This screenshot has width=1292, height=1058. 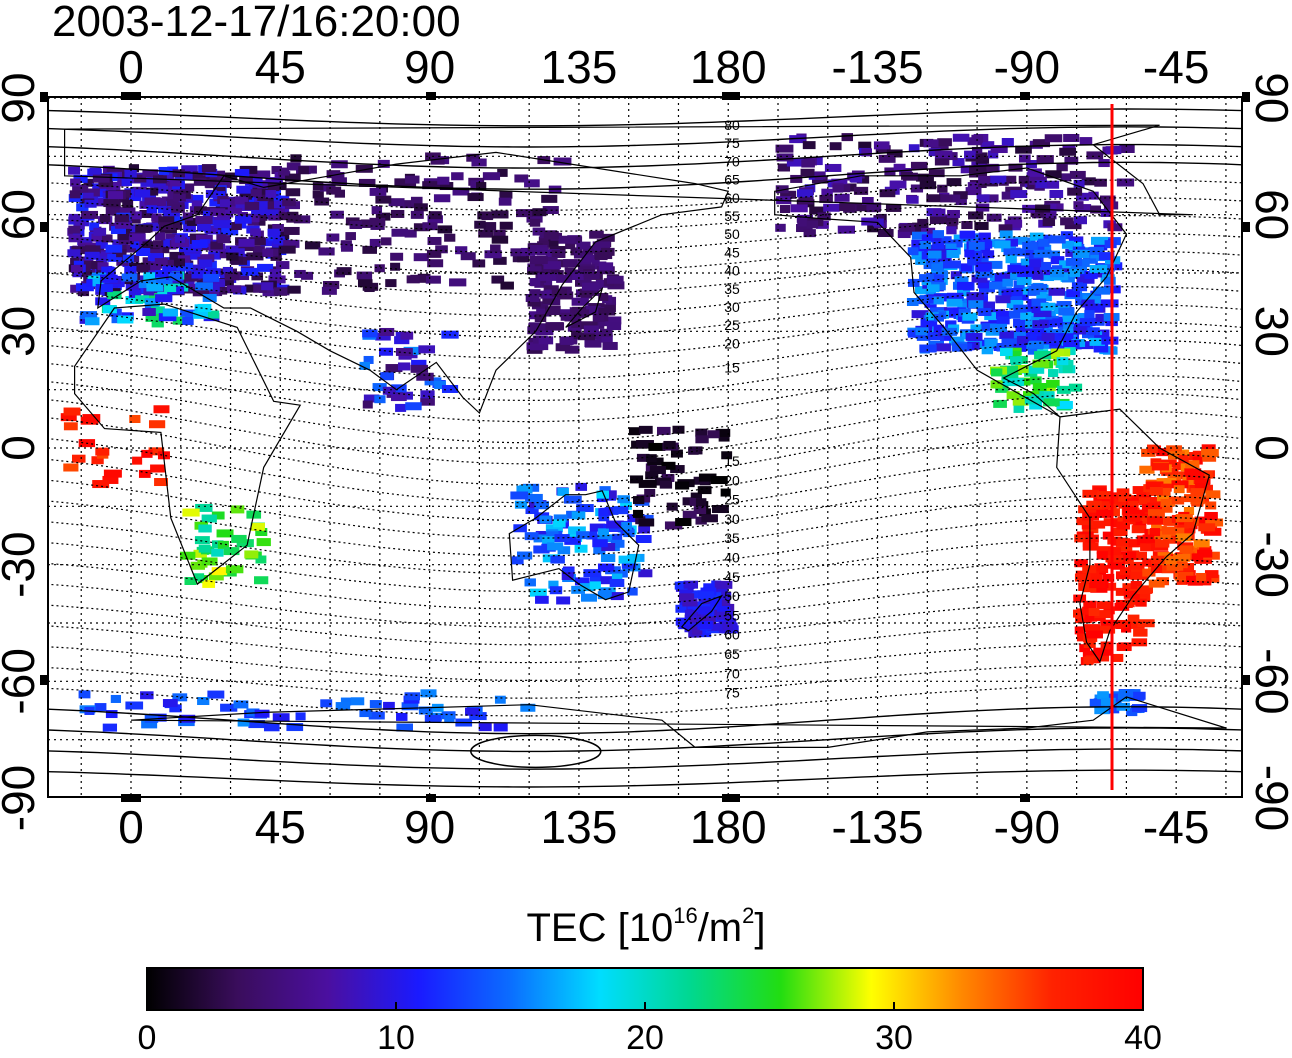 I want to click on bottom-lon-label: -90, so click(x=1027, y=827).